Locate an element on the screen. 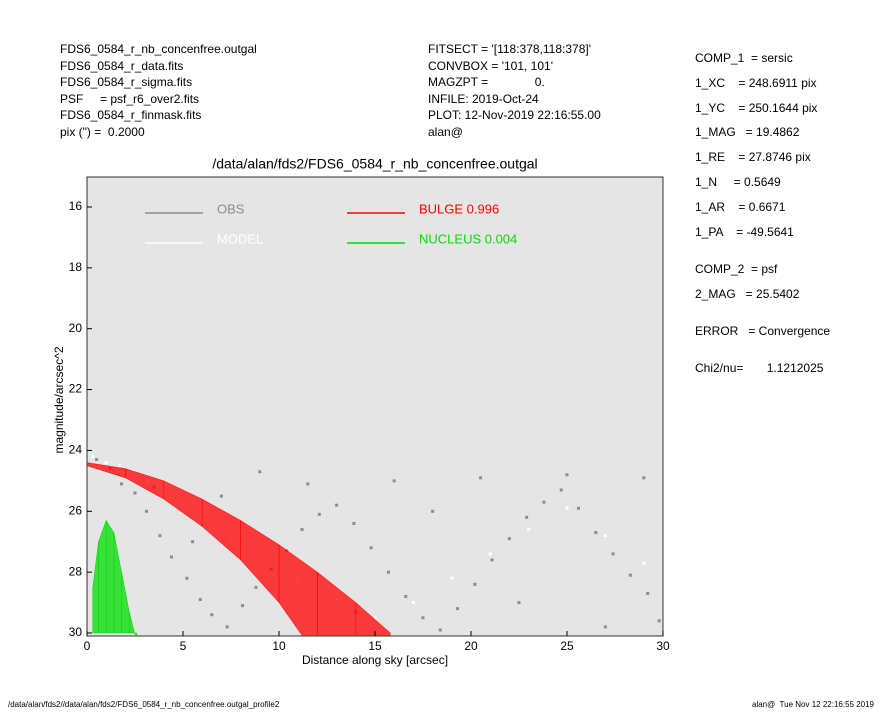 The width and height of the screenshot is (885, 712). info-line: FDS6_0584_r_data.fits is located at coordinates (122, 65).